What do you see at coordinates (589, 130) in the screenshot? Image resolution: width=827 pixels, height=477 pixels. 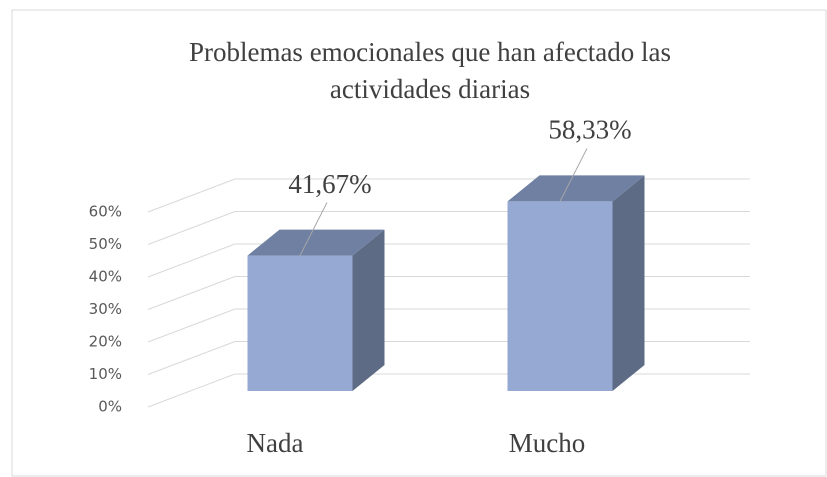 I see `data-label: 58,33%` at bounding box center [589, 130].